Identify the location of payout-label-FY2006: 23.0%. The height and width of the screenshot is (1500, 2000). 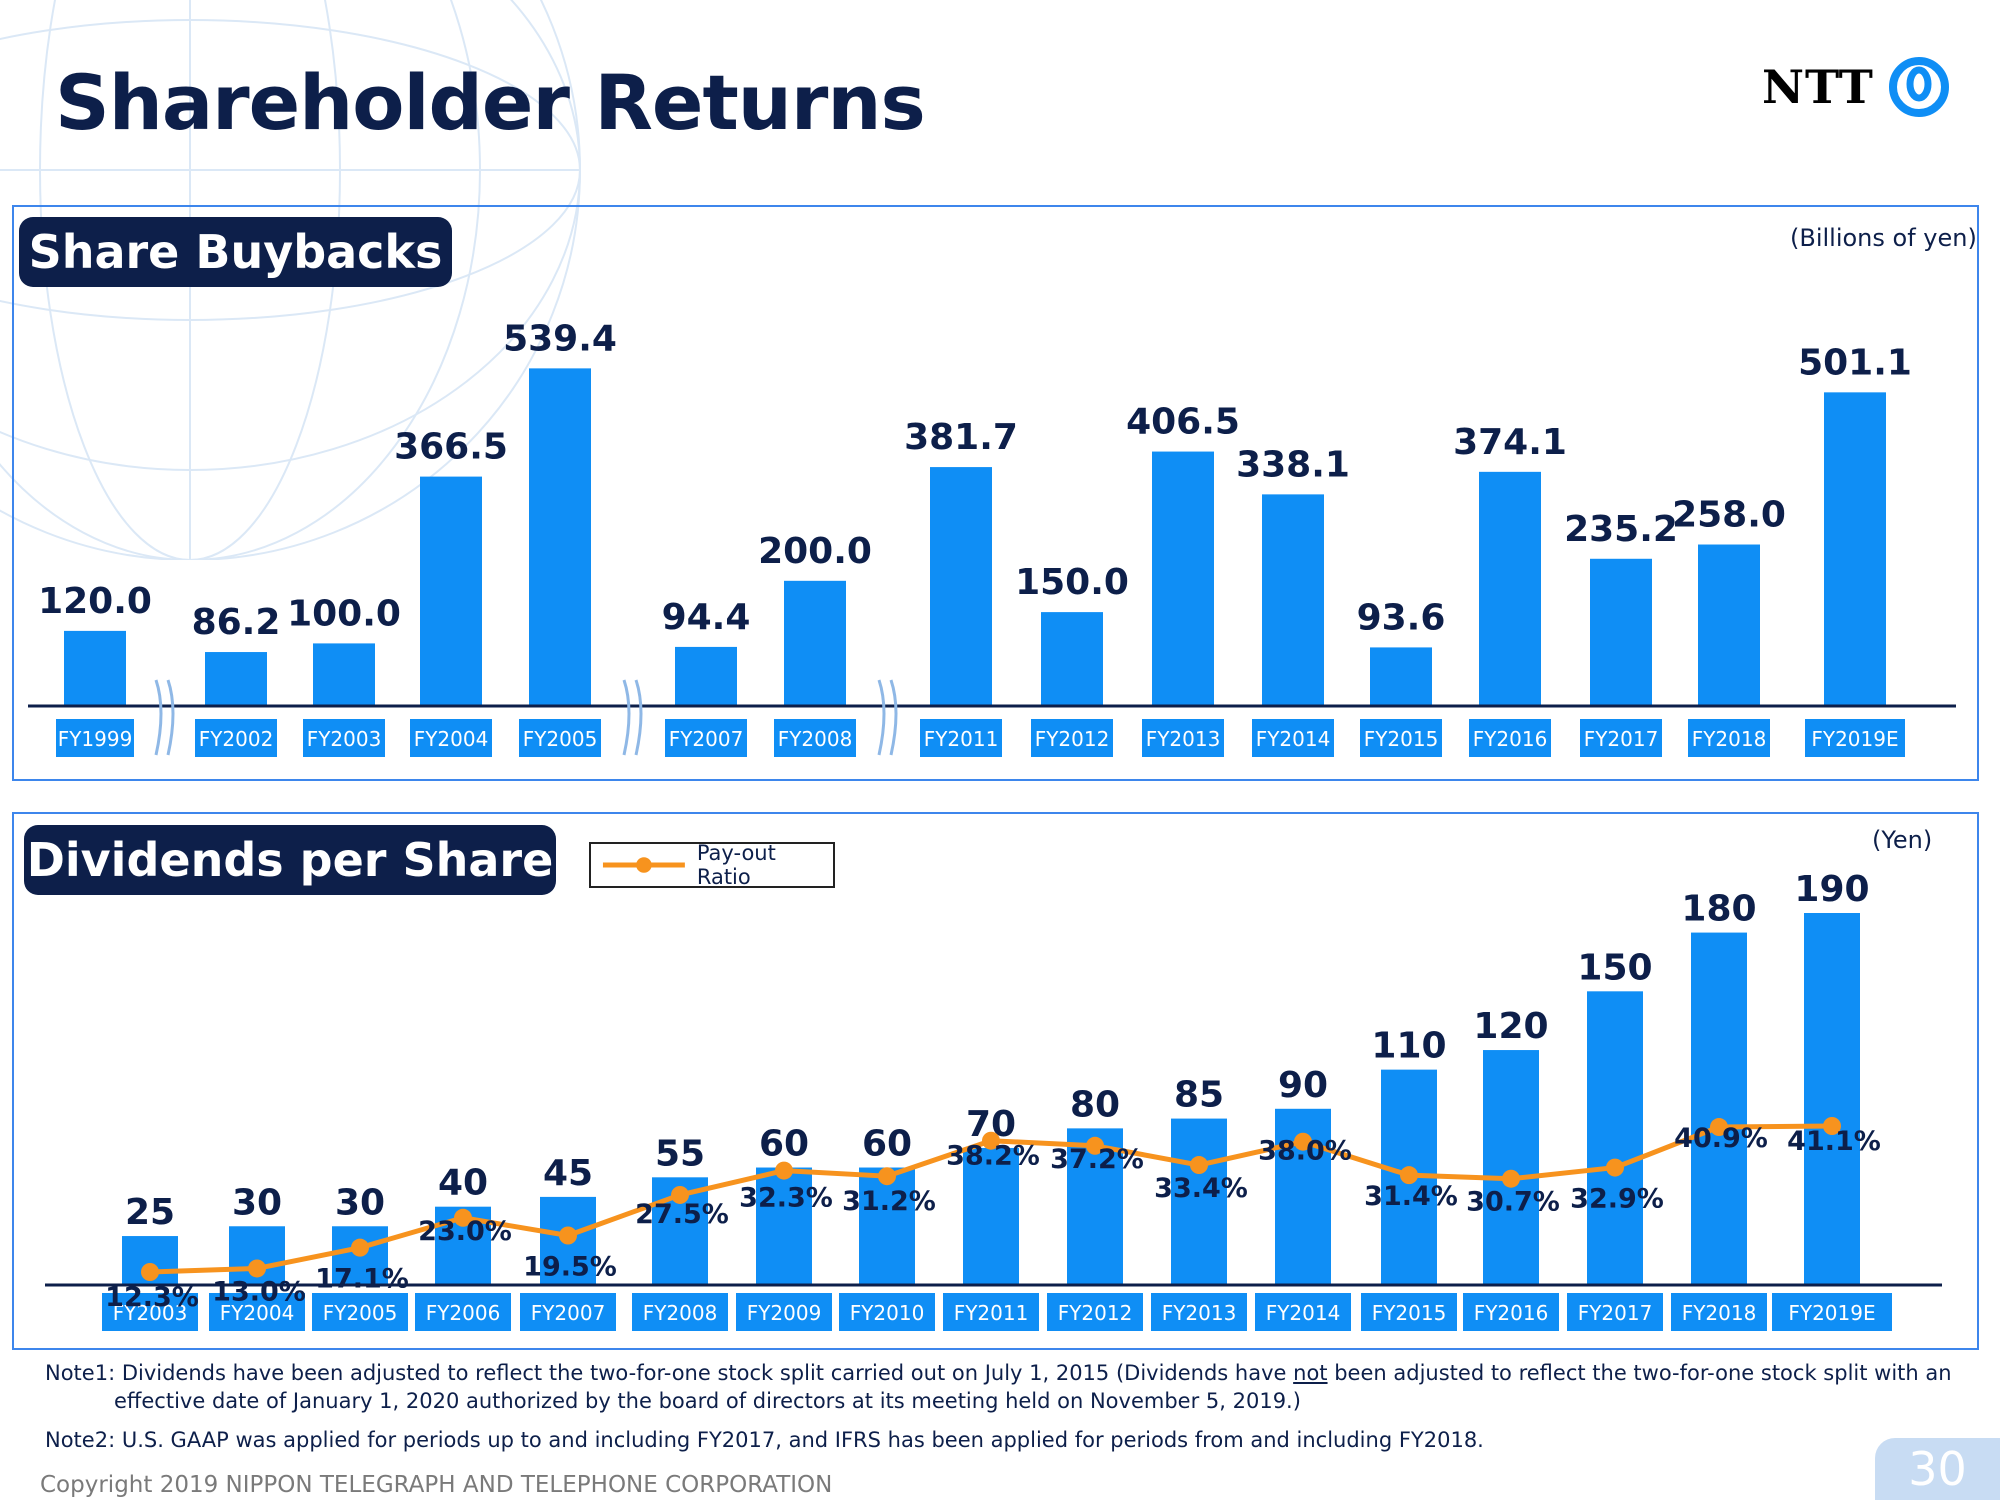
(465, 1231).